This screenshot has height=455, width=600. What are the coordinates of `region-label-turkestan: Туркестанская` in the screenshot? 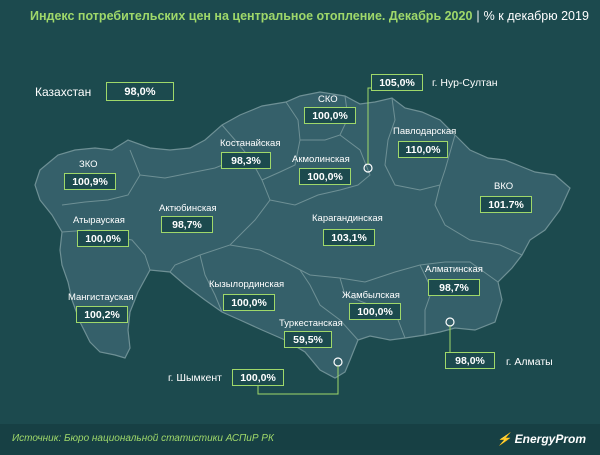 It's located at (311, 323).